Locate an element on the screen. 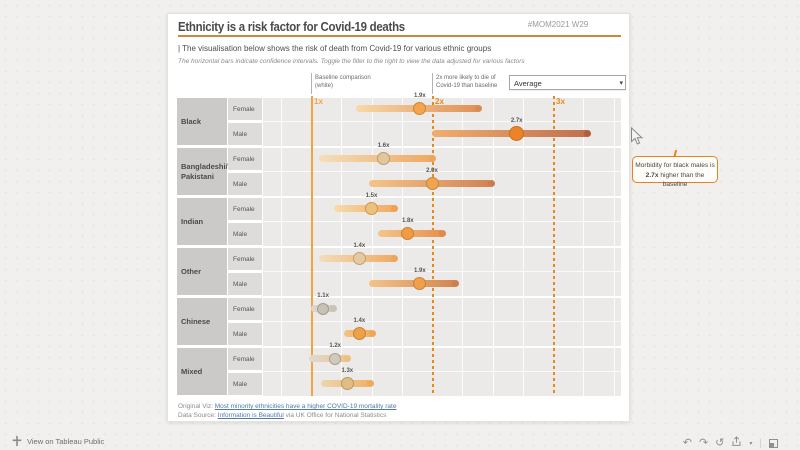  redo-icon: ↷ is located at coordinates (703, 442).